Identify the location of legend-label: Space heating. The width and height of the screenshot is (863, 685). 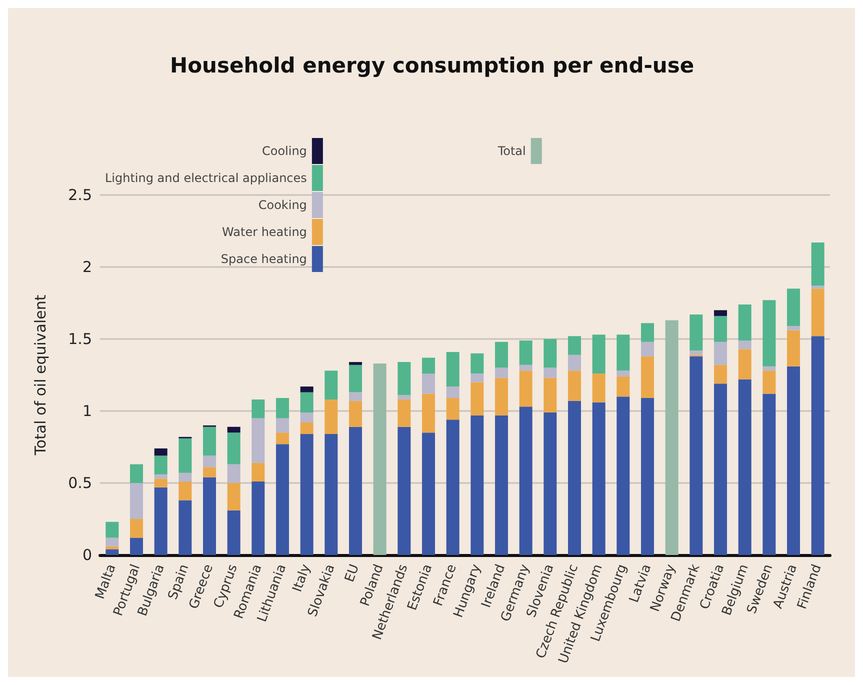
(263, 259).